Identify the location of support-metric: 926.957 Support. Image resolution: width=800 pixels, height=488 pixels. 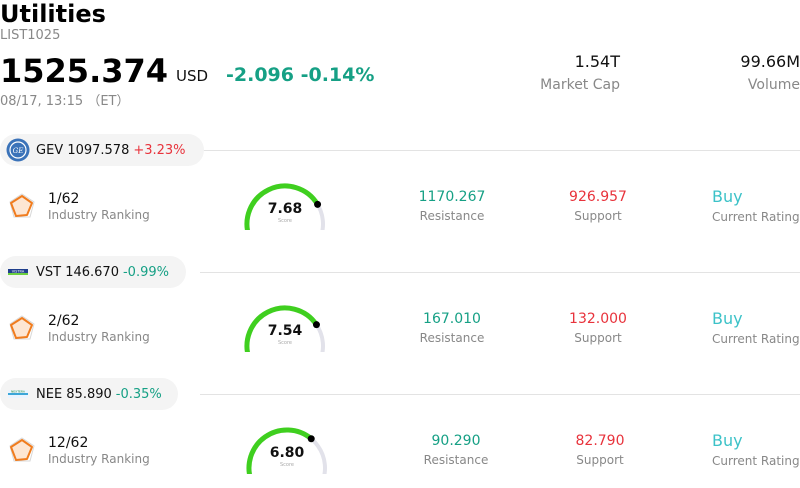
(598, 206).